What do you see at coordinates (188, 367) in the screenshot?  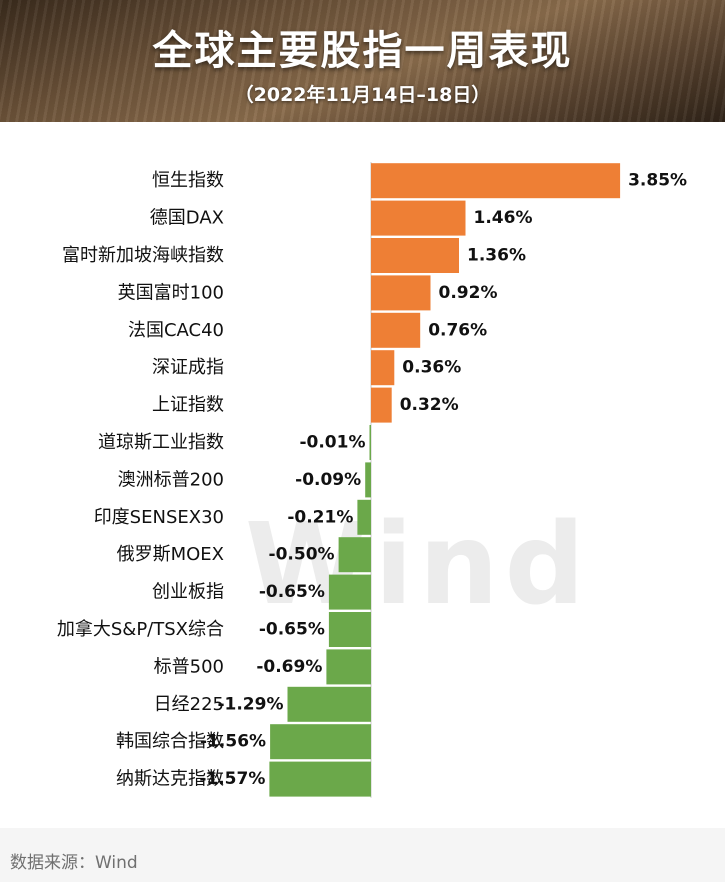 I see `category-label: 深证成指` at bounding box center [188, 367].